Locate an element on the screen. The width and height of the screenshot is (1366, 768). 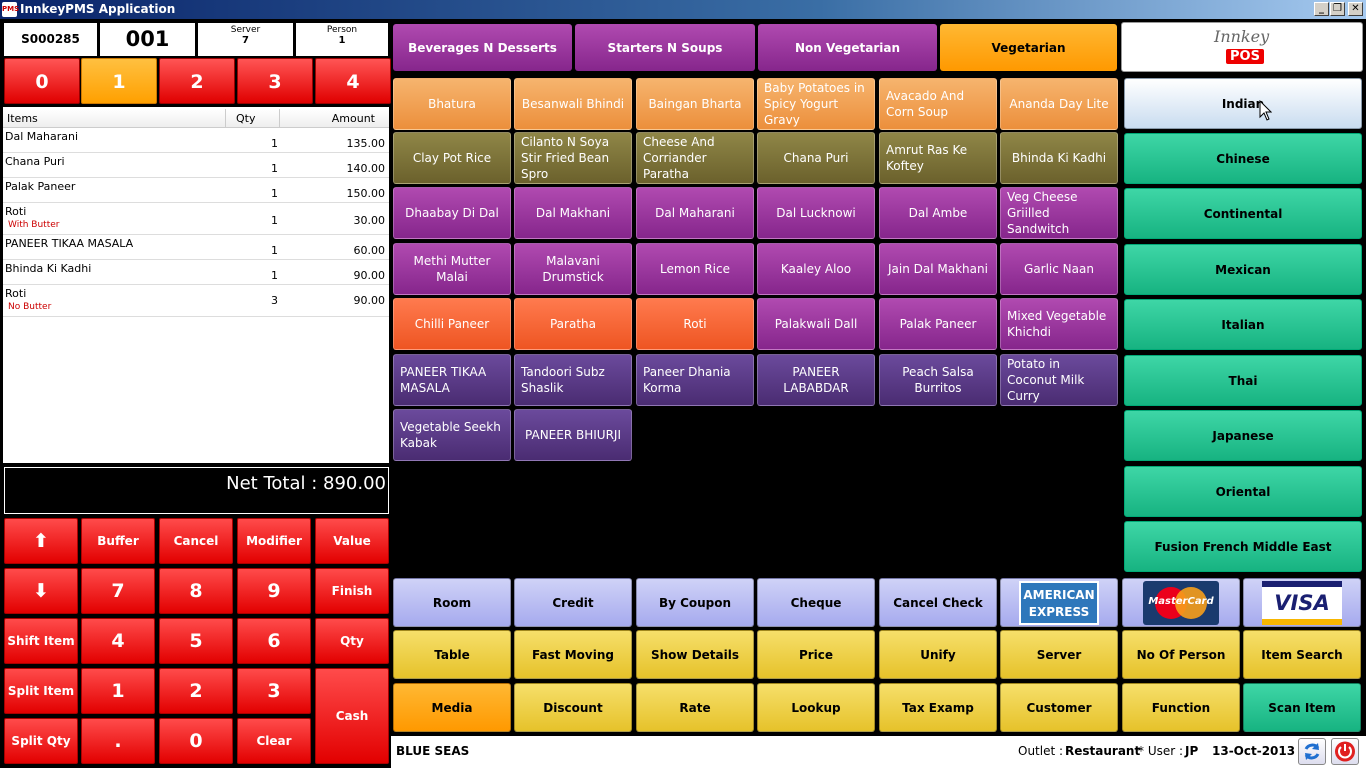
cuisine-indian: Indian is located at coordinates (1243, 103).